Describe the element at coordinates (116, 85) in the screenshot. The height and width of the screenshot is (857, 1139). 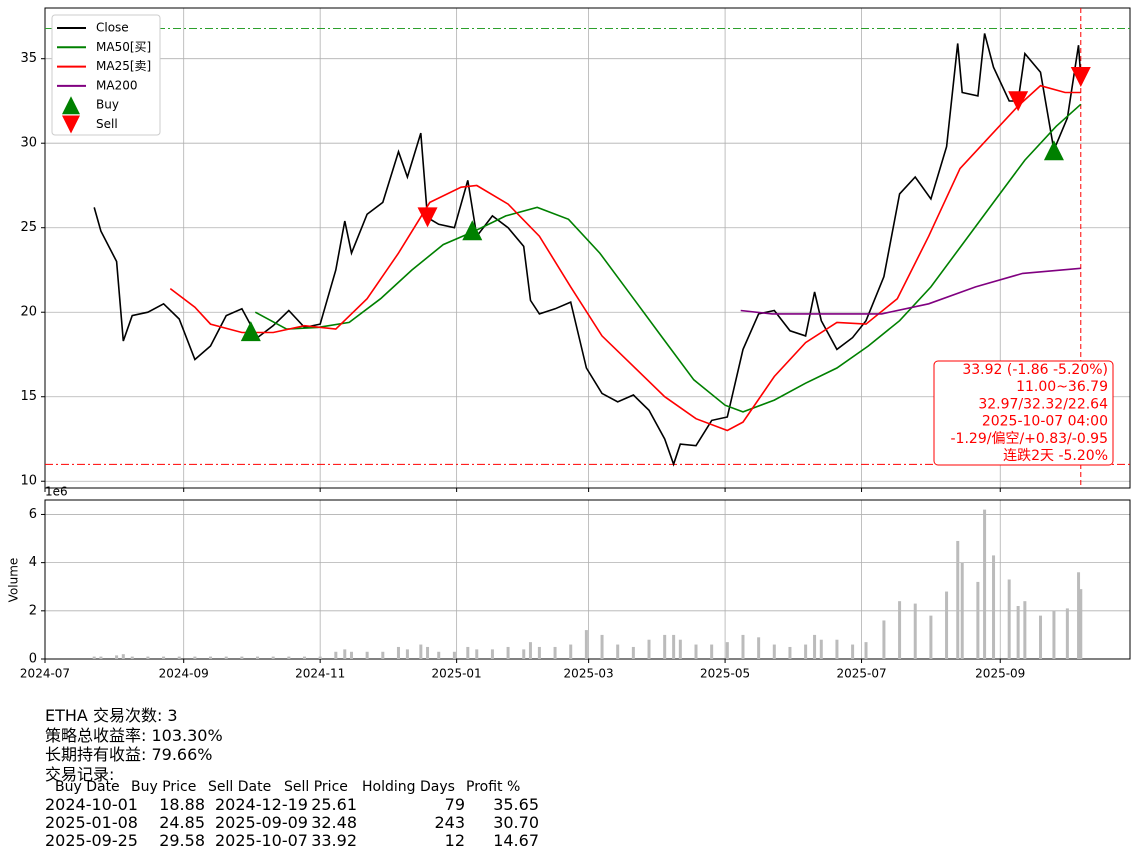
I see `legend-label: MA200` at that location.